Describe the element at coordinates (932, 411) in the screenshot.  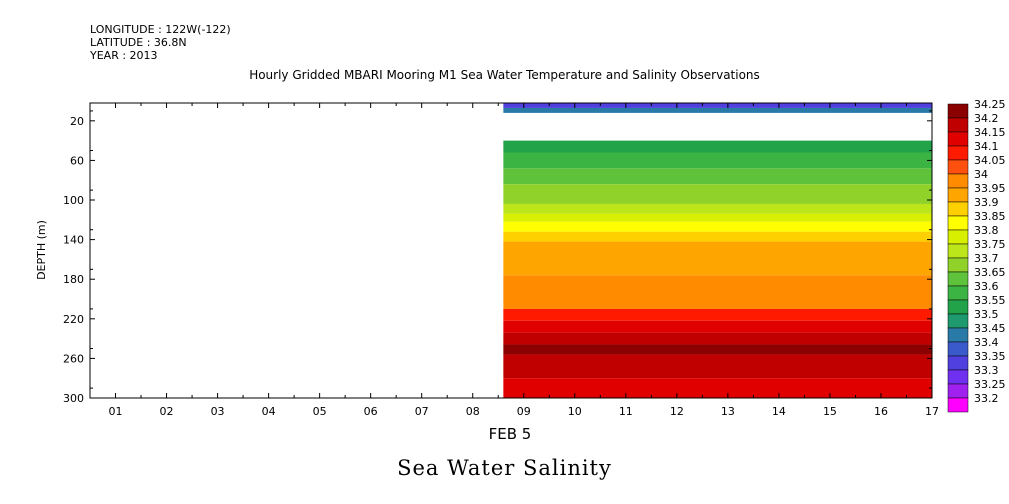
I see `x-tick-label: 17` at that location.